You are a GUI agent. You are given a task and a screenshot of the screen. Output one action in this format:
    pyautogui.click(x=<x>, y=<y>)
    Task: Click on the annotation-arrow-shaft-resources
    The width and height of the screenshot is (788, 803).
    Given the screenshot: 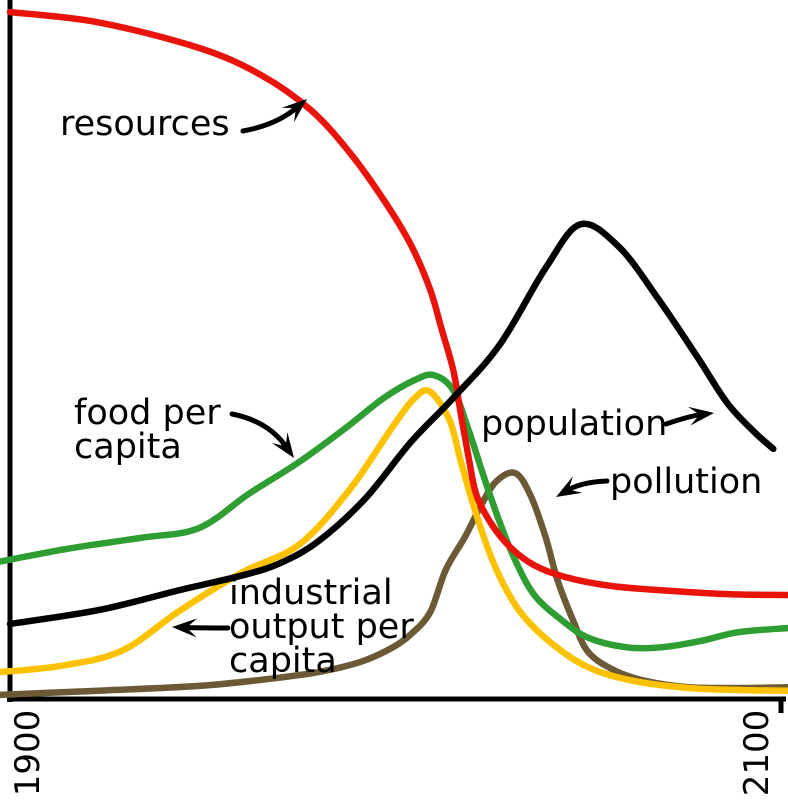 What is the action you would take?
    pyautogui.click(x=269, y=119)
    